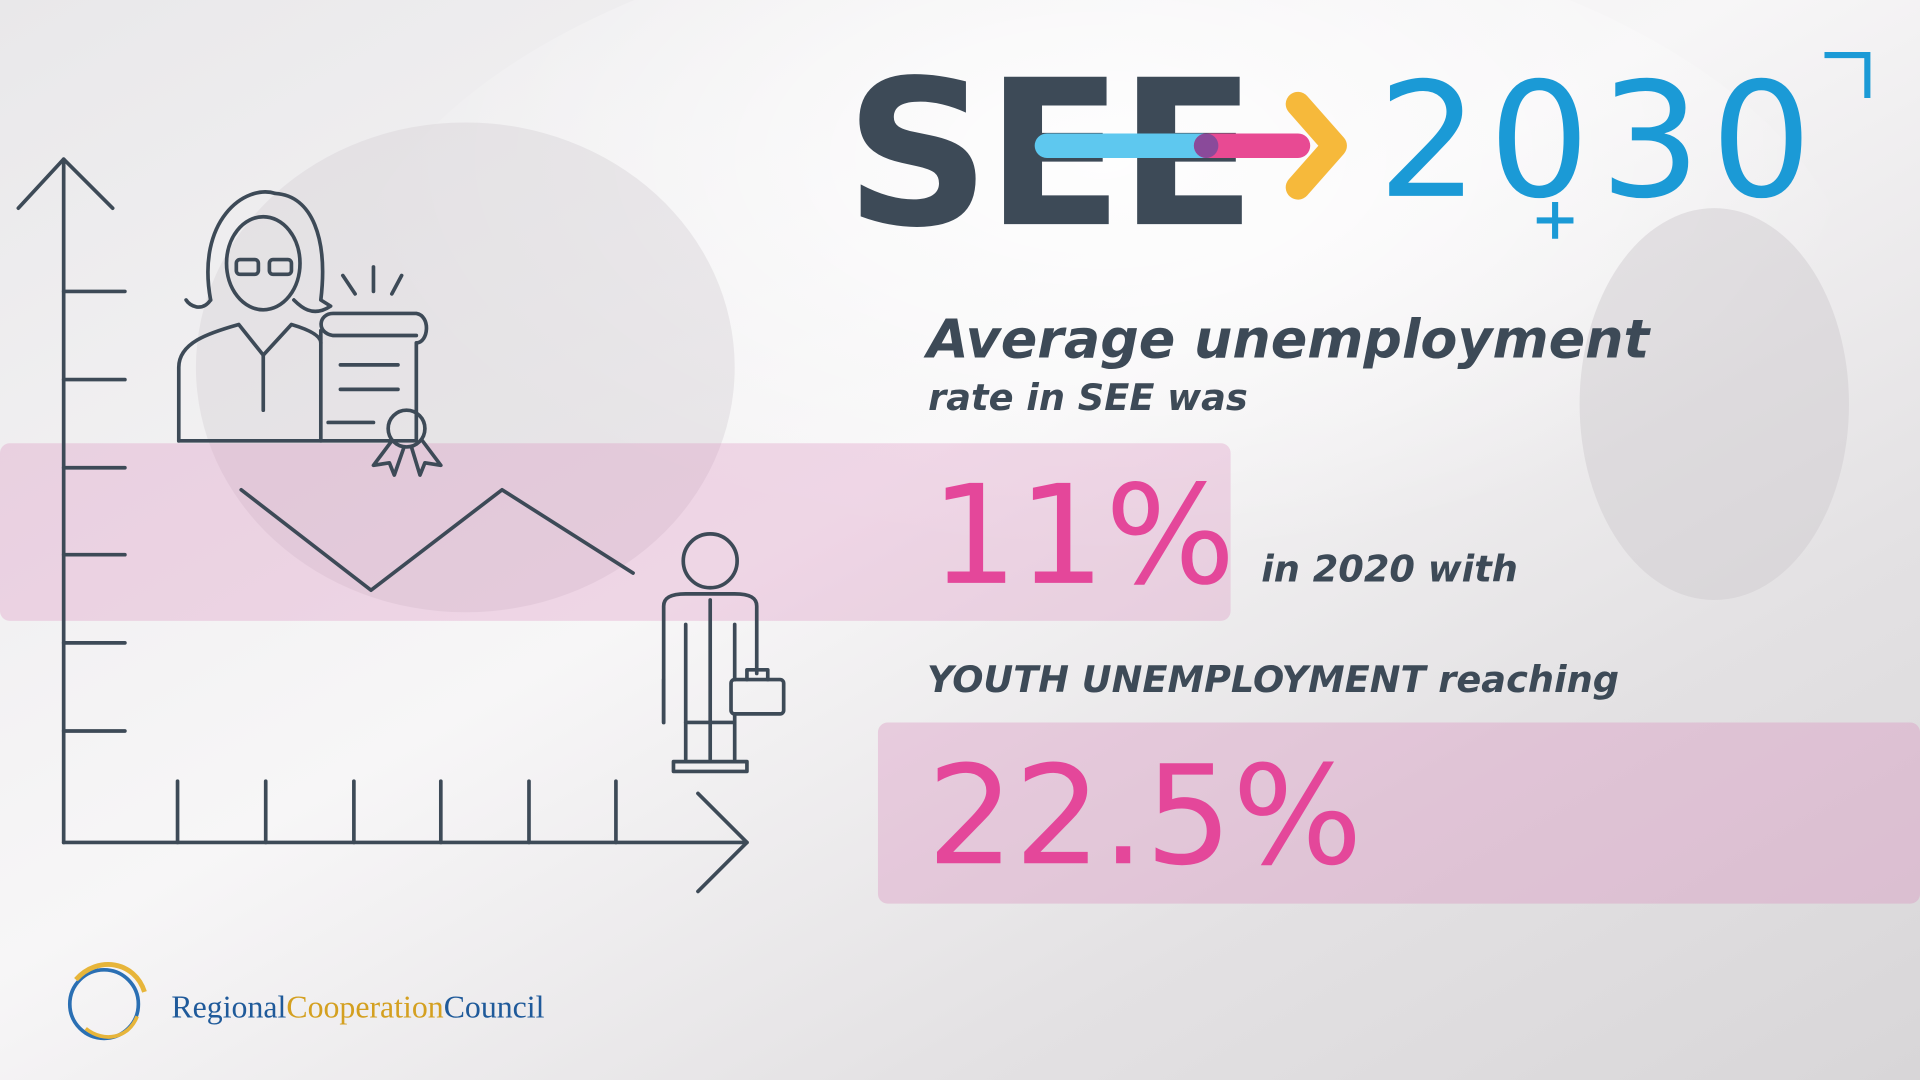  I want to click on stat-suffix: in 2020 with, so click(1389, 569).